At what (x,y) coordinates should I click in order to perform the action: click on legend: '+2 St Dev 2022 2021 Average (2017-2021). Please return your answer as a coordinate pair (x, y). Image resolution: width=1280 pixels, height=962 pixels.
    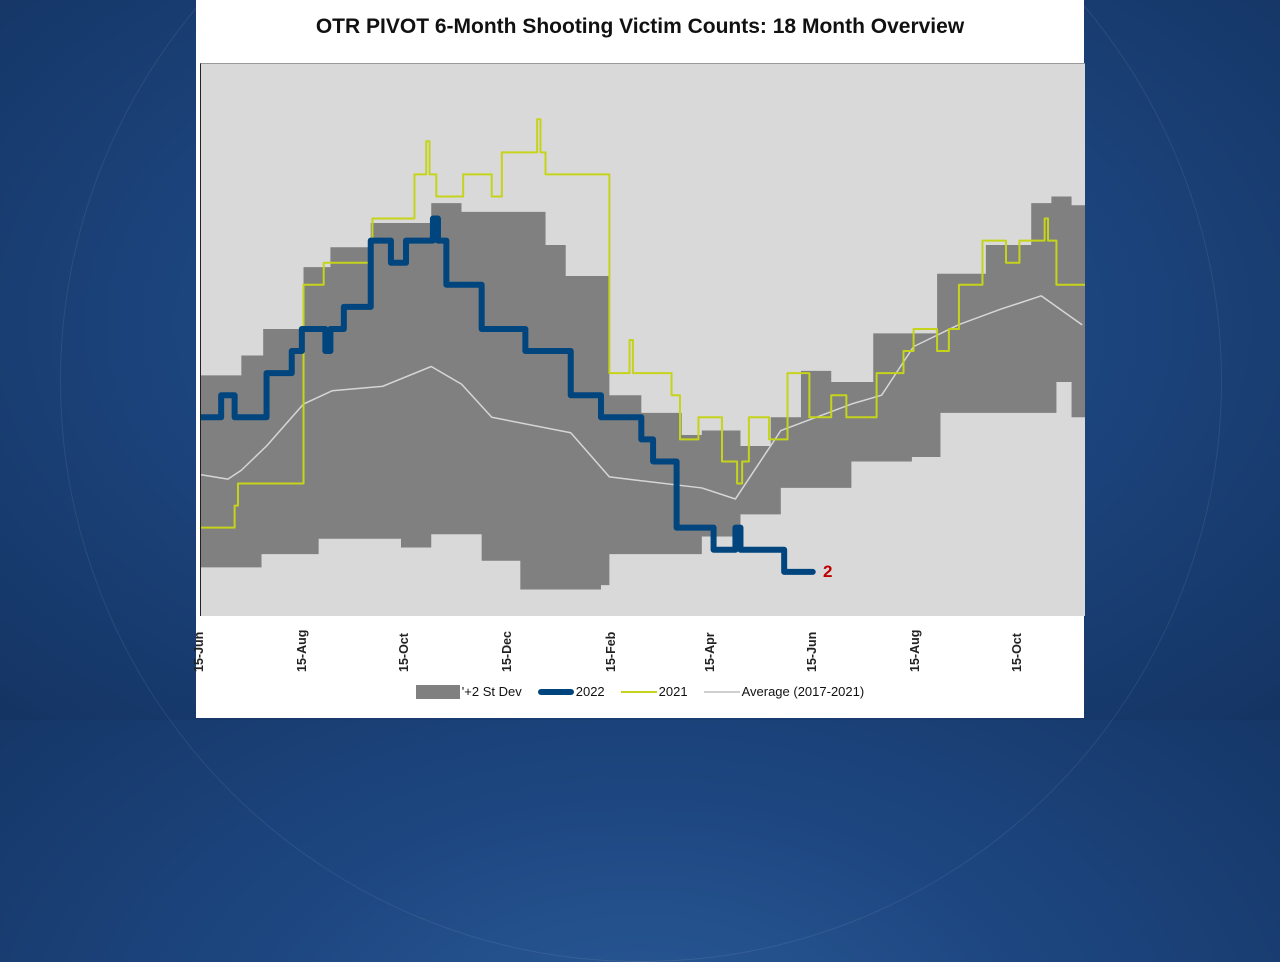
    Looking at the image, I should click on (640, 691).